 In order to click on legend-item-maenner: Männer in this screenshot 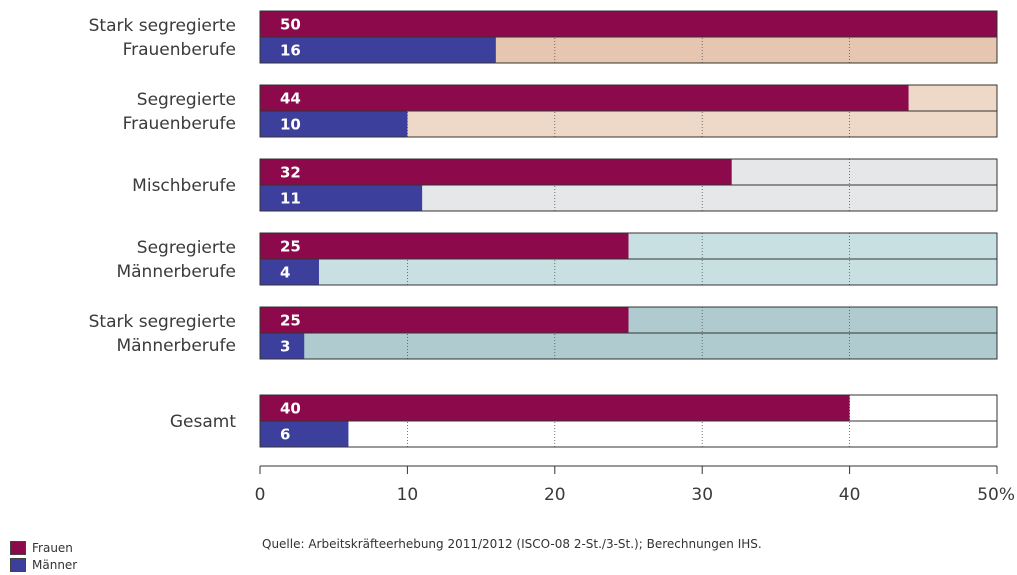, I will do `click(43, 564)`.